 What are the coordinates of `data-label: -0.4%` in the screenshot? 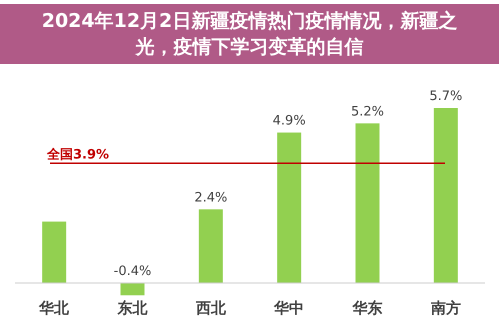 It's located at (133, 271).